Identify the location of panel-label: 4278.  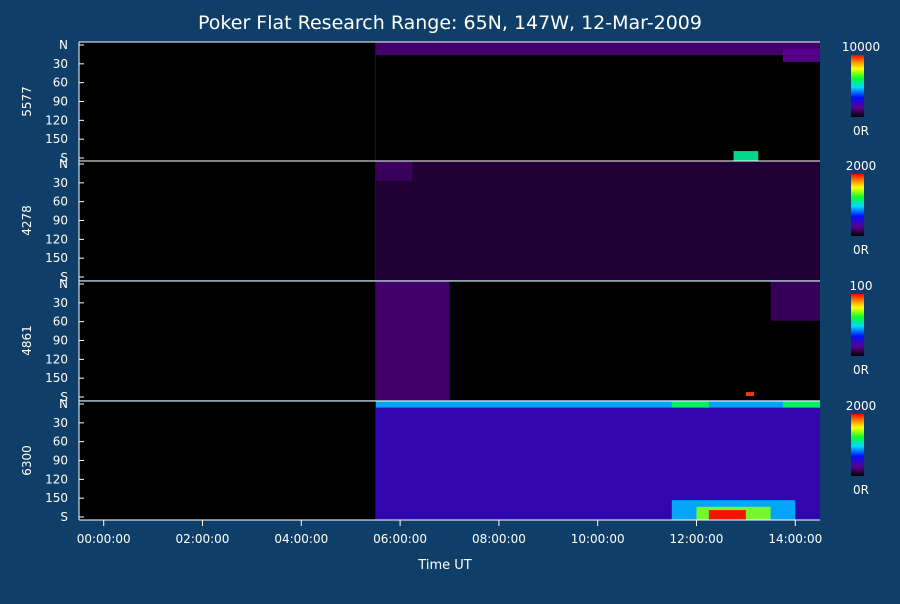
(27, 220).